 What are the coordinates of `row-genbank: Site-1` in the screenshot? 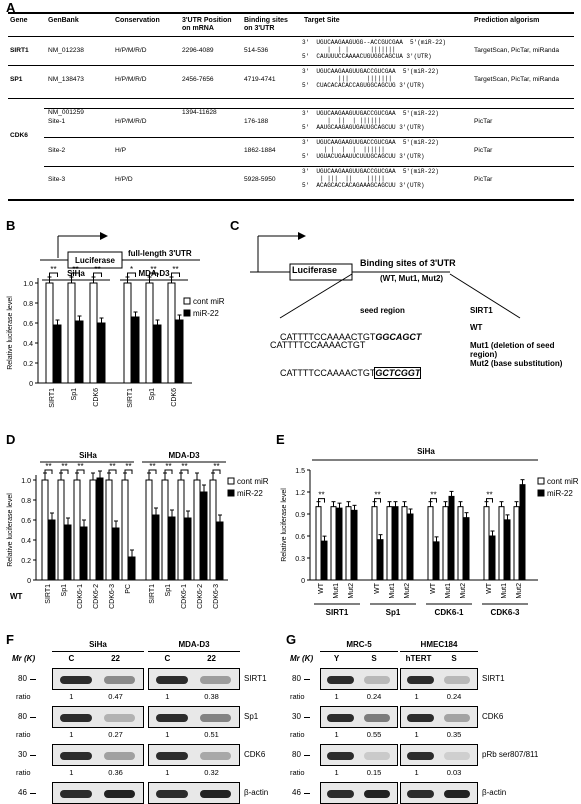 It's located at (57, 121).